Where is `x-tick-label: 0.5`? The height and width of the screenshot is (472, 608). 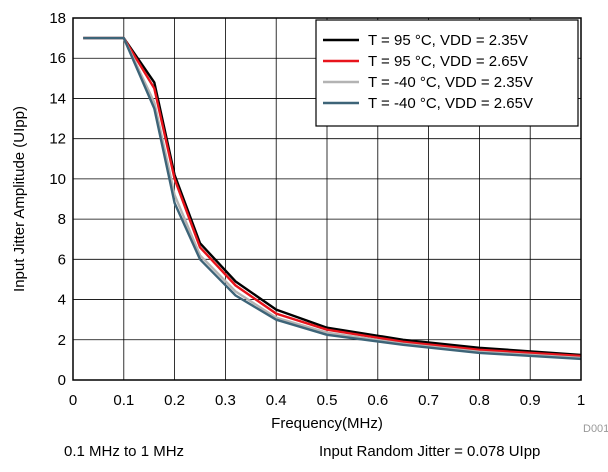
x-tick-label: 0.5 is located at coordinates (327, 400).